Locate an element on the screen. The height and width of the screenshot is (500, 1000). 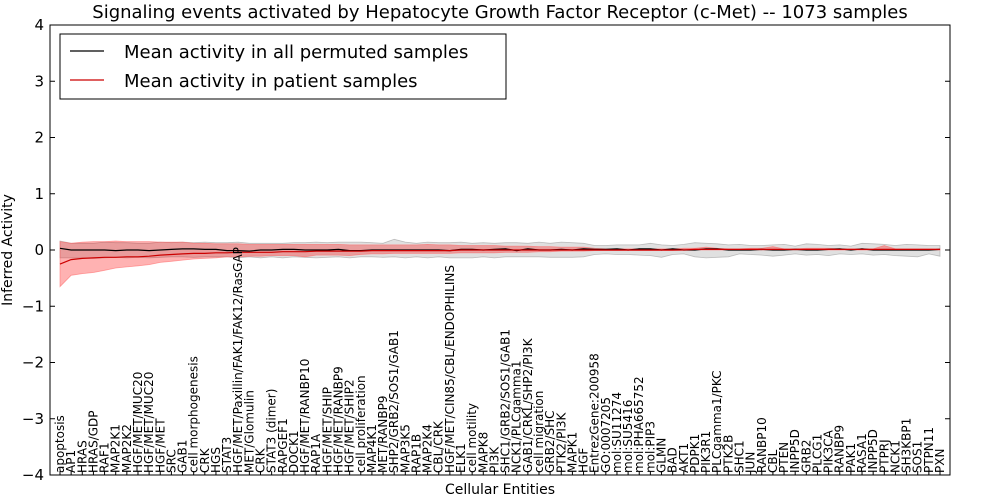
y-tick-label: −4 is located at coordinates (33, 475).